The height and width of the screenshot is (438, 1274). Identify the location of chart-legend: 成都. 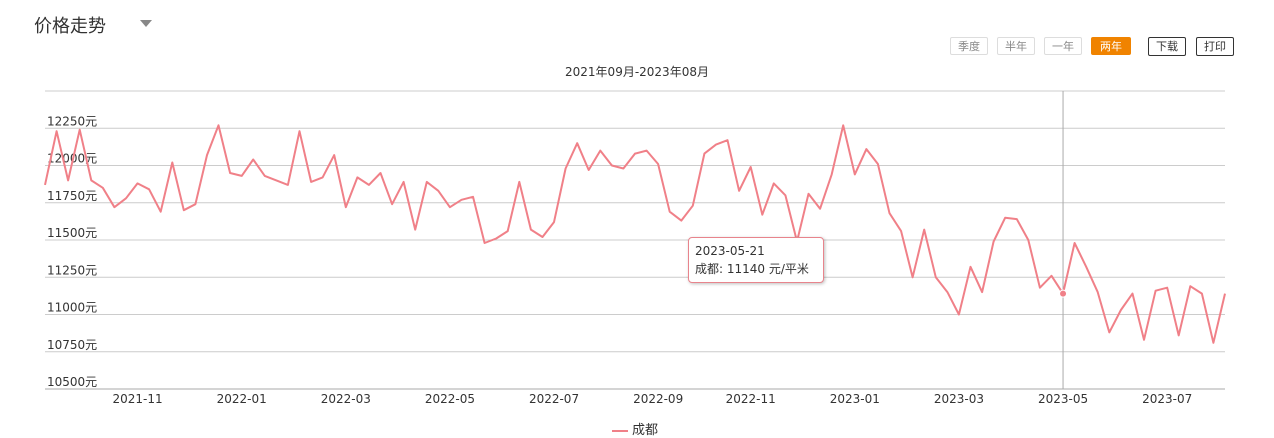
(635, 428).